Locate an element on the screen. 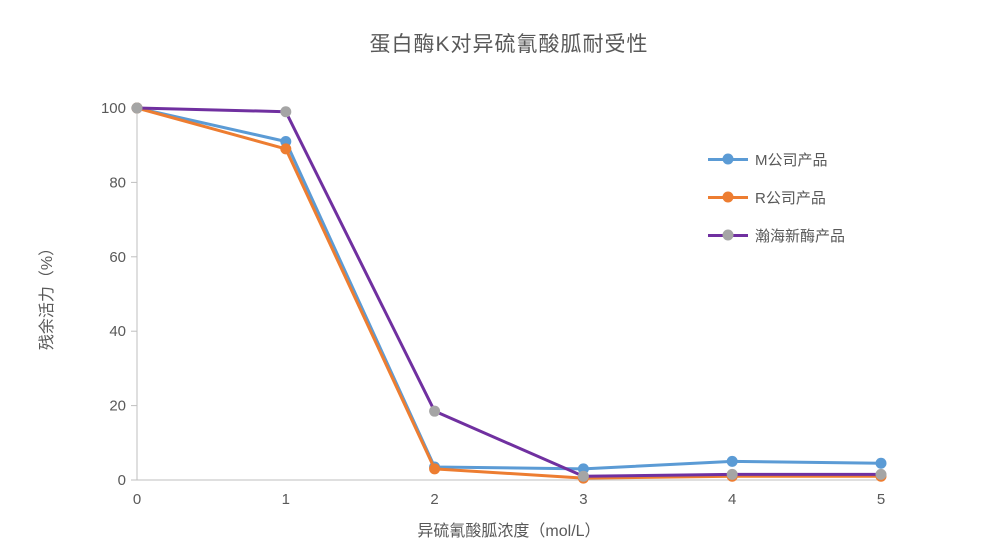  y-tick-label: 80 is located at coordinates (117, 182).